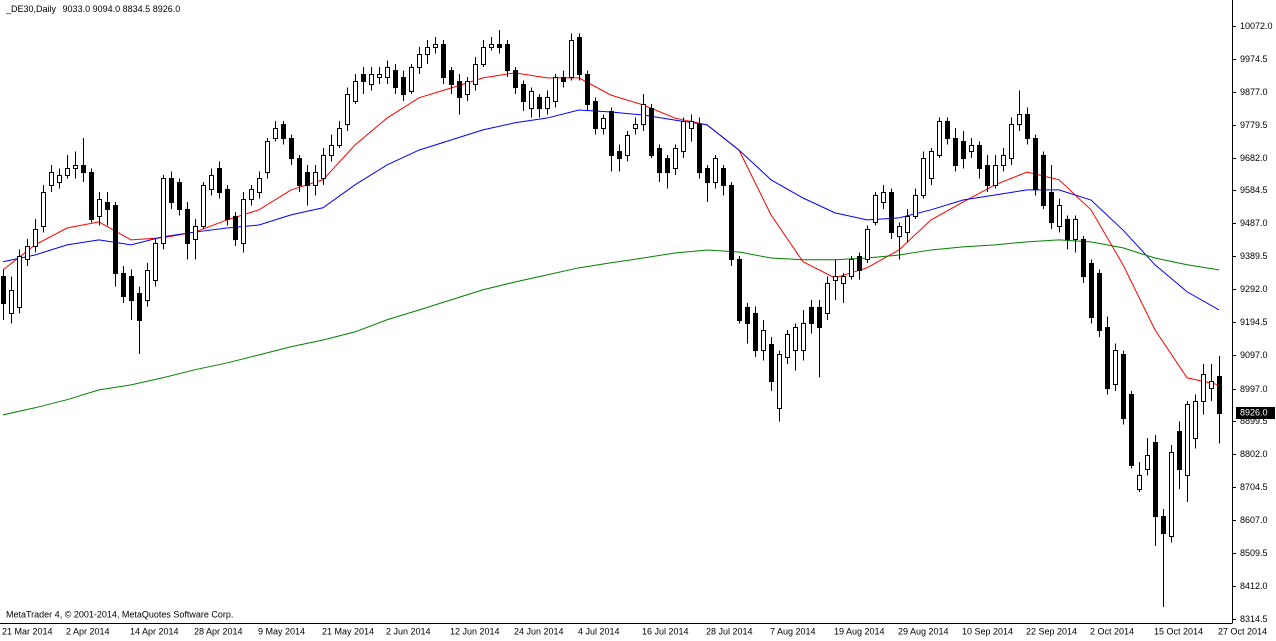 The width and height of the screenshot is (1276, 641). Describe the element at coordinates (475, 631) in the screenshot. I see `x-tick-label: 12 Jun 2014` at that location.